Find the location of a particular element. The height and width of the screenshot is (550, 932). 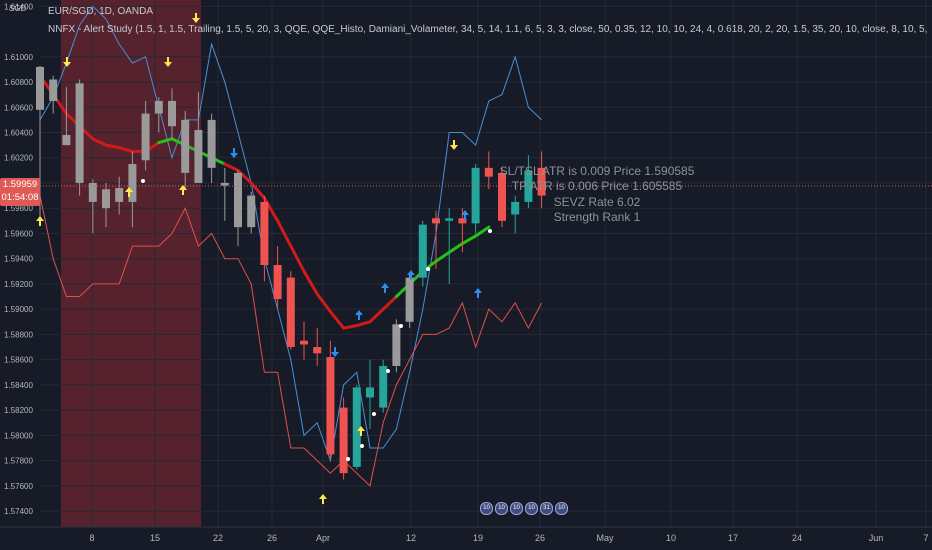

y-tick-label: 1.59800 is located at coordinates (18, 208).